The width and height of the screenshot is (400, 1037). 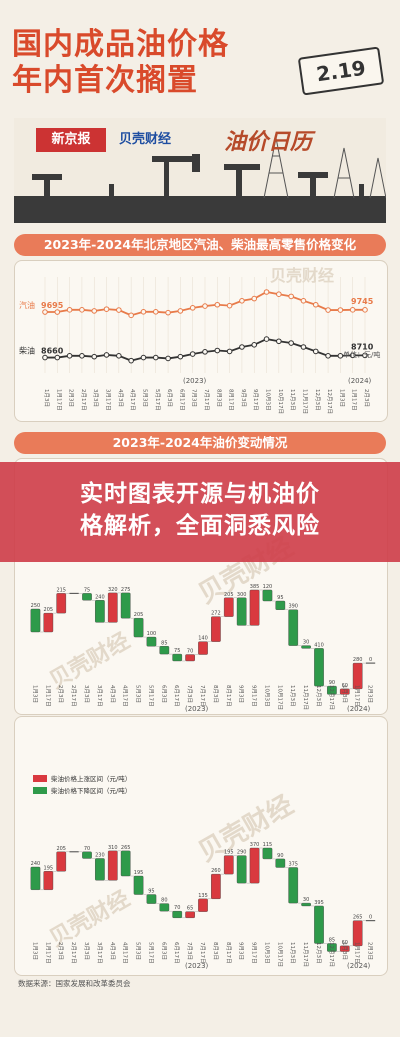 I want to click on legend-label: 柴油价格下降区间（元/吨）, so click(x=91, y=790).